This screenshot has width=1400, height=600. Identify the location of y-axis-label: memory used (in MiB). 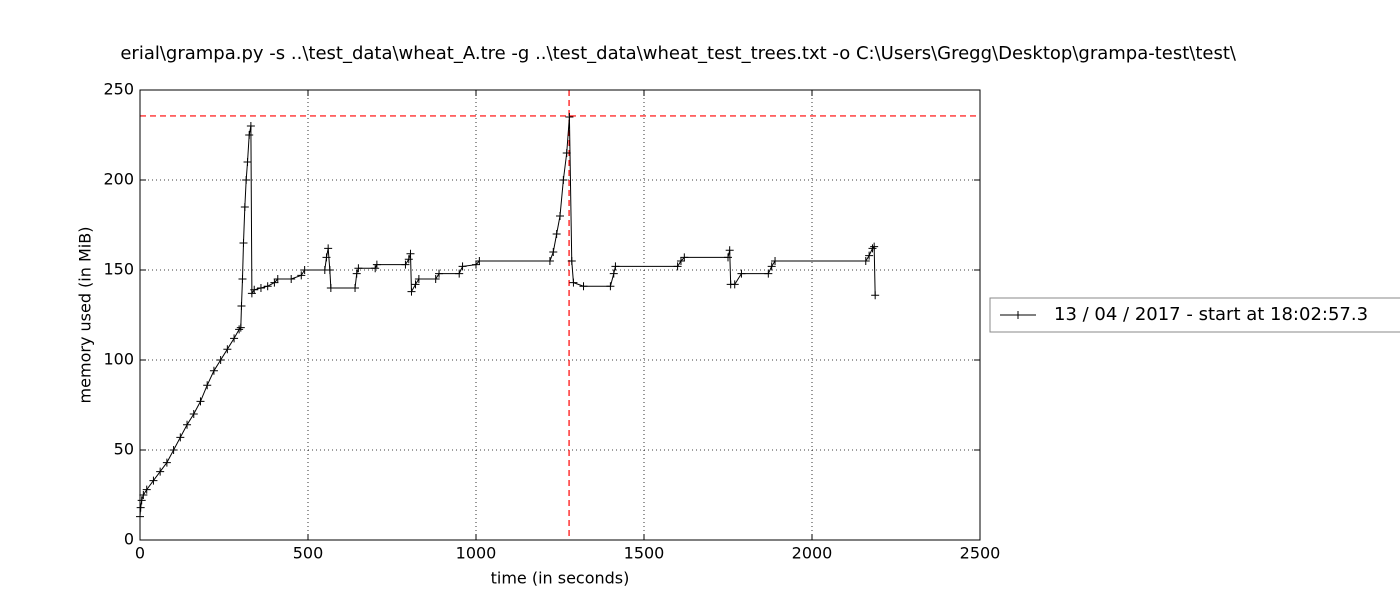
(85, 315).